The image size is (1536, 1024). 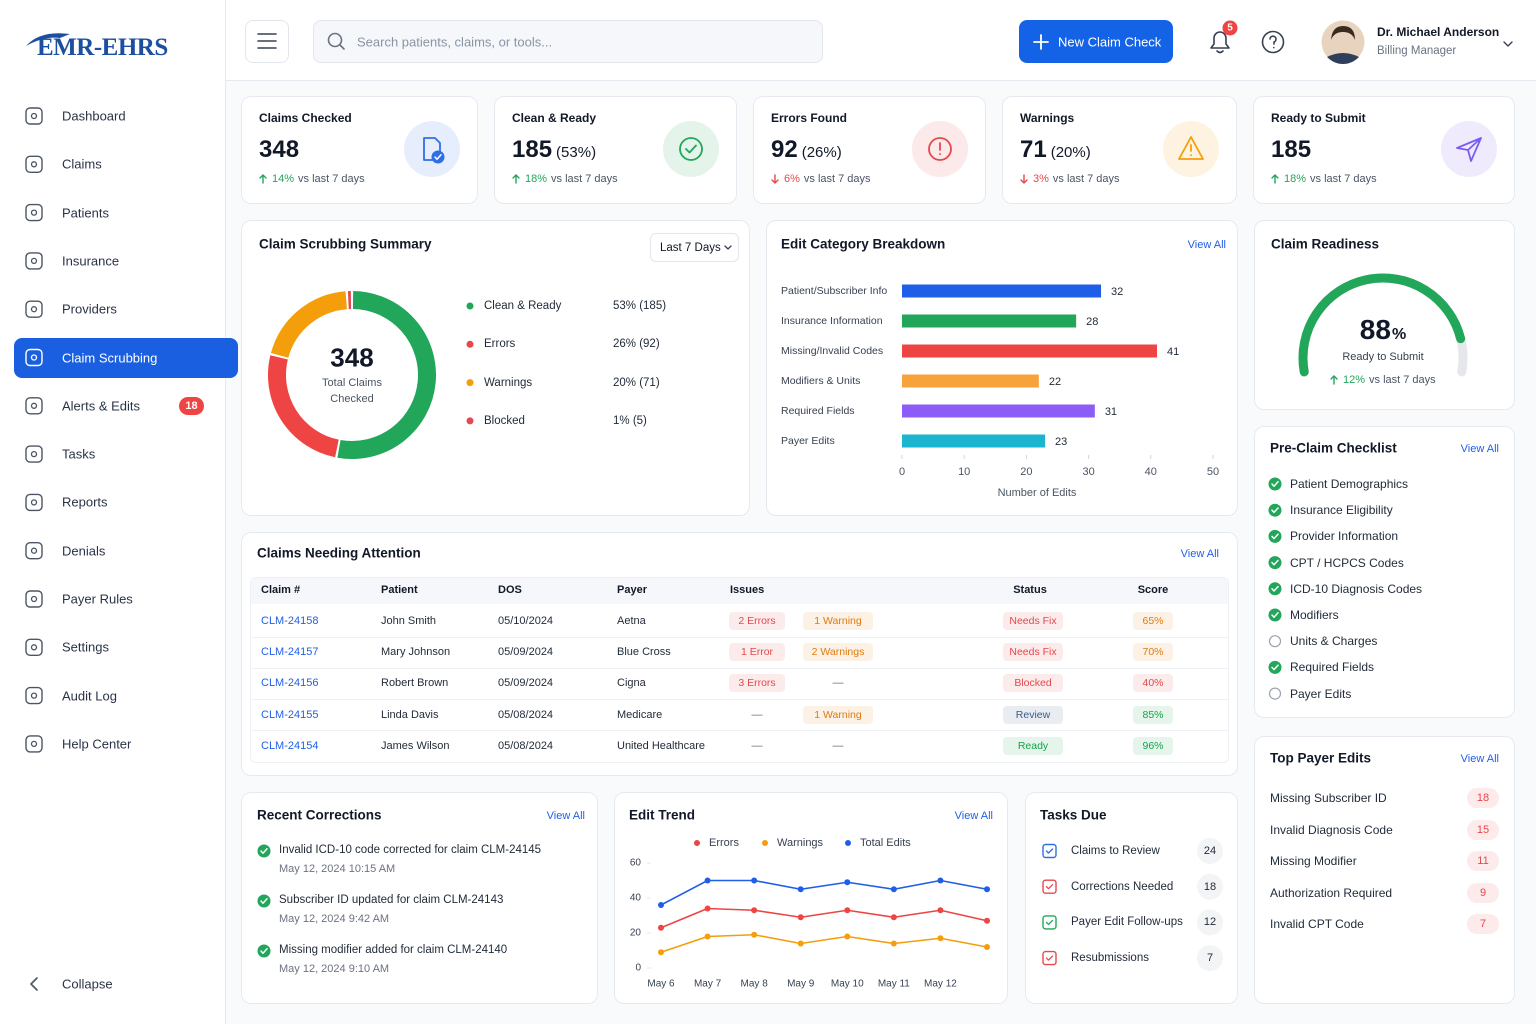 What do you see at coordinates (359, 150) in the screenshot?
I see `kpi-card` at bounding box center [359, 150].